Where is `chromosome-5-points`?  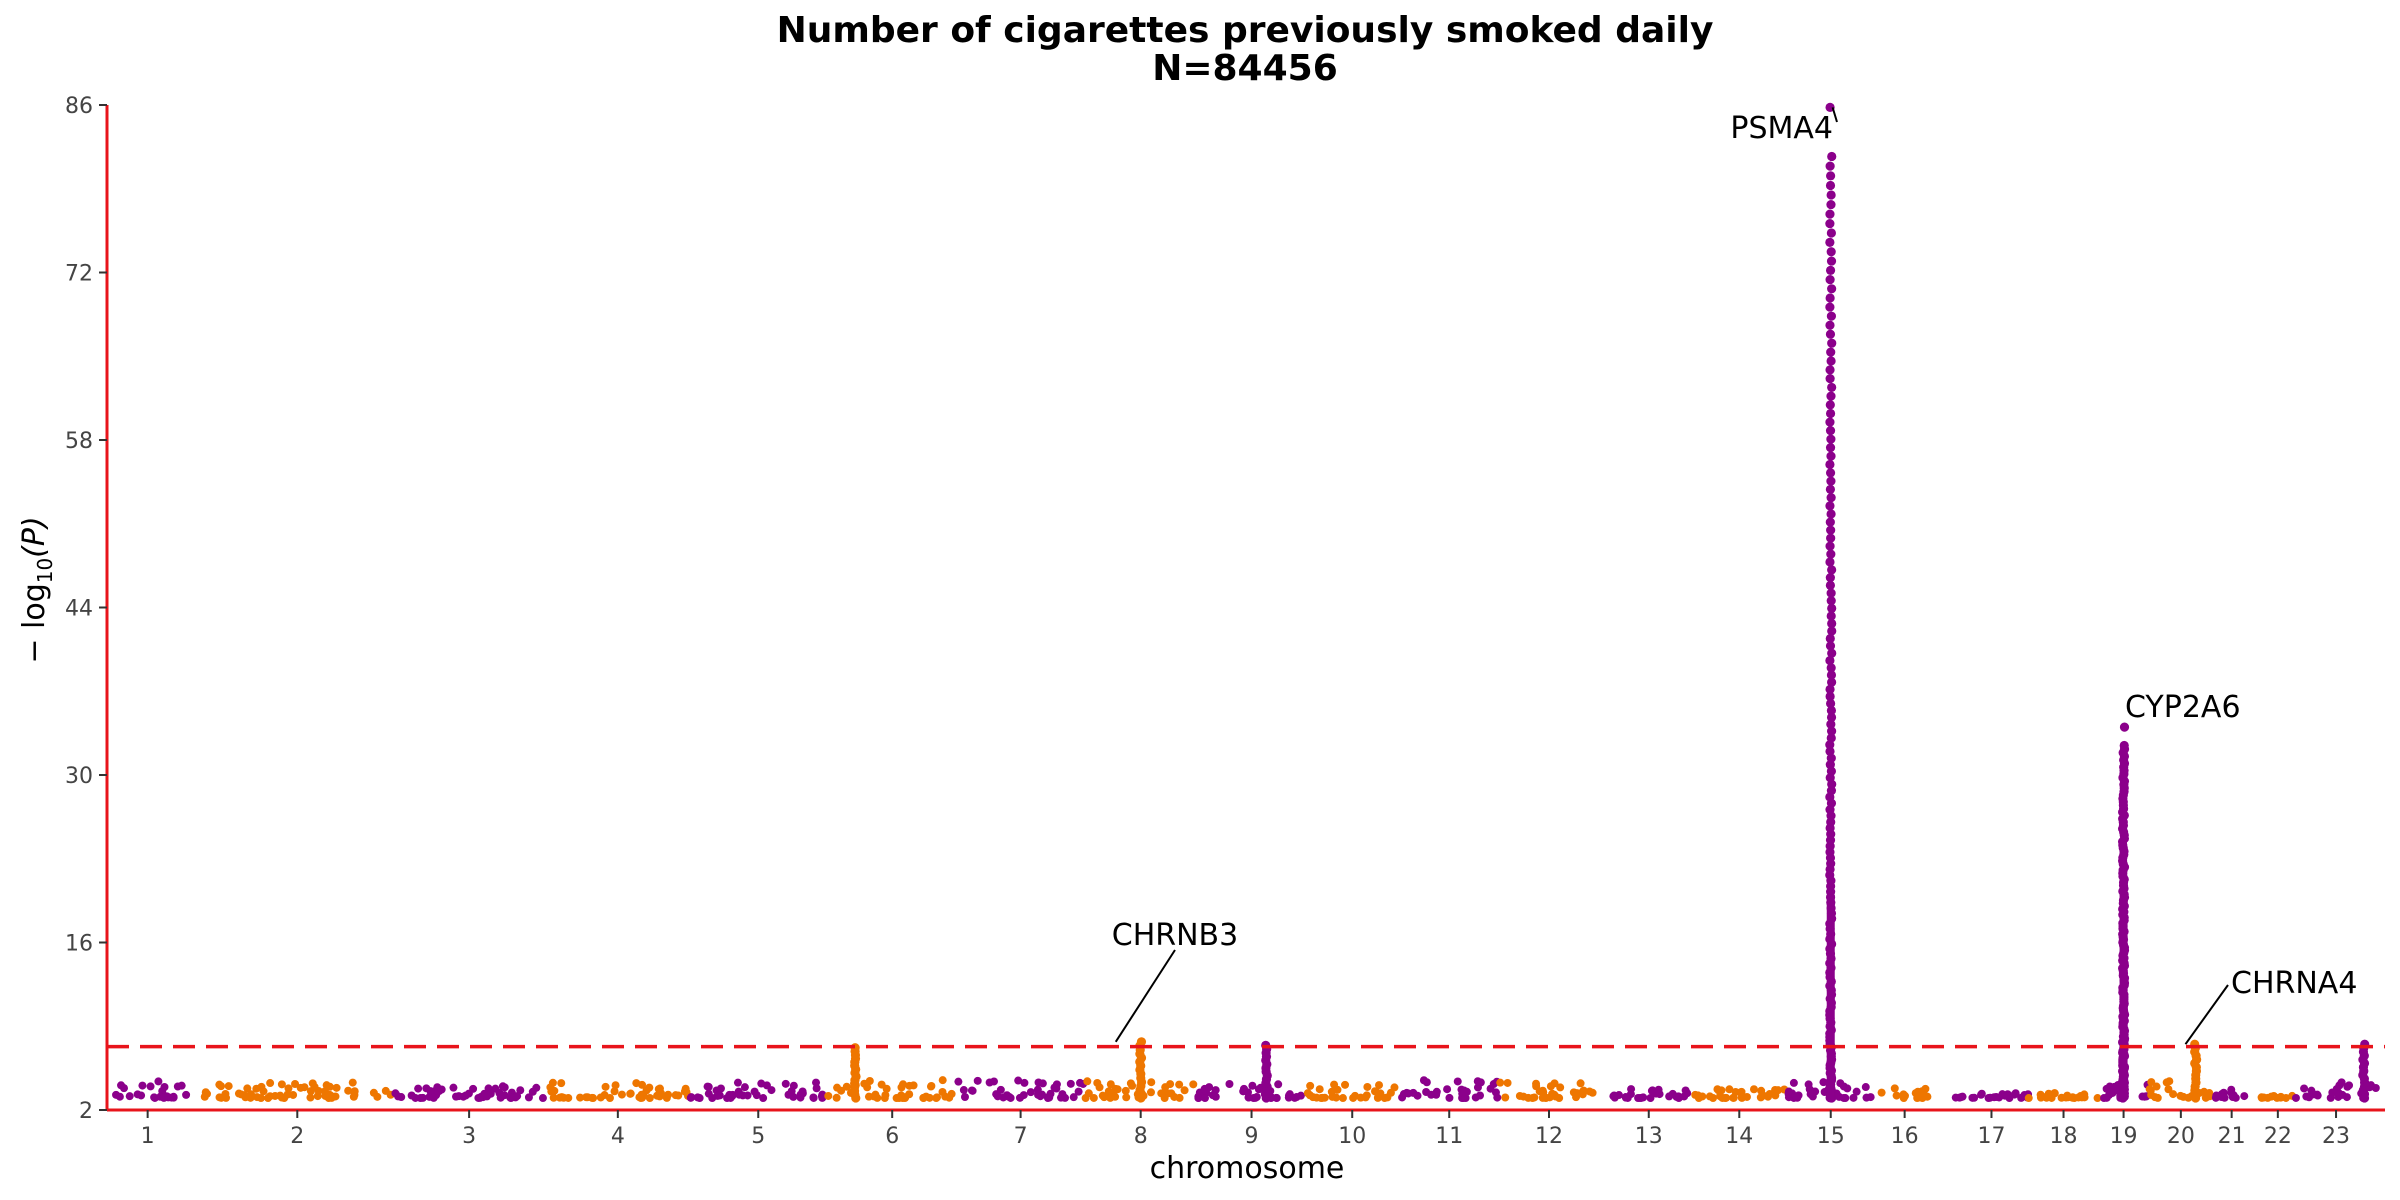 chromosome-5-points is located at coordinates (756, 1090).